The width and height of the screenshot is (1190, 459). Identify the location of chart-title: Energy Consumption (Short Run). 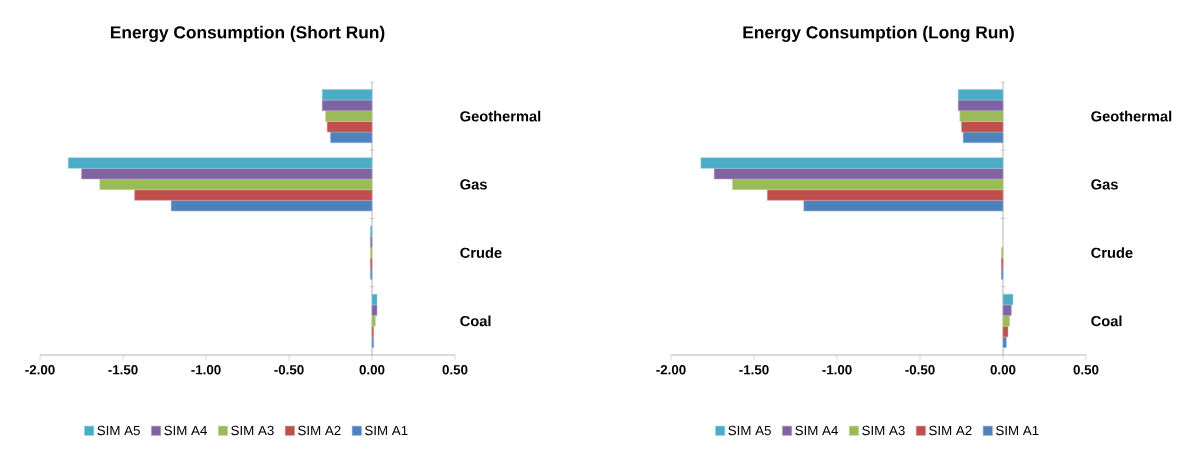
(247, 33).